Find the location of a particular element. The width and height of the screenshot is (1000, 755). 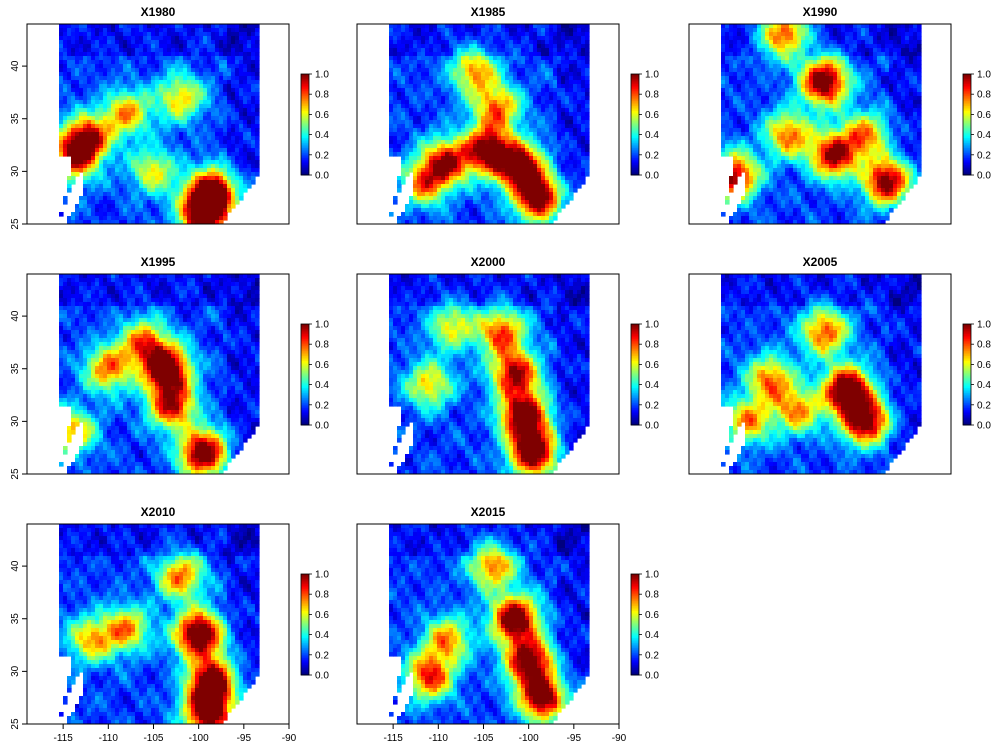

raster-layer is located at coordinates (489, 124).